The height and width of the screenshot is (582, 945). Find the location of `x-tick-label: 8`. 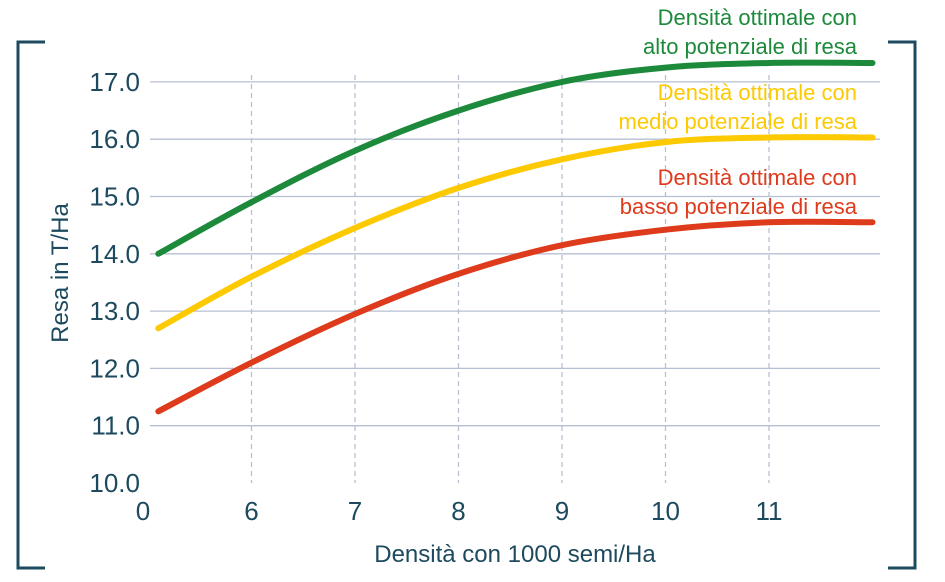

x-tick-label: 8 is located at coordinates (458, 511).